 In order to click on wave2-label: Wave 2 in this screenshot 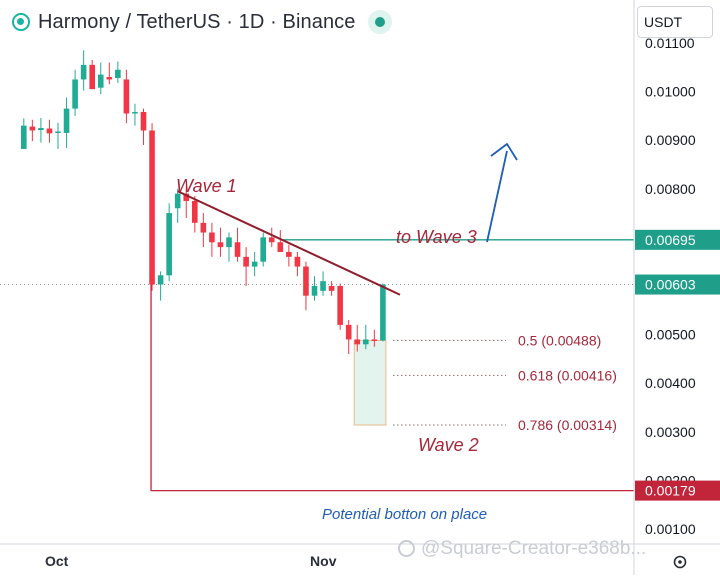, I will do `click(448, 445)`.